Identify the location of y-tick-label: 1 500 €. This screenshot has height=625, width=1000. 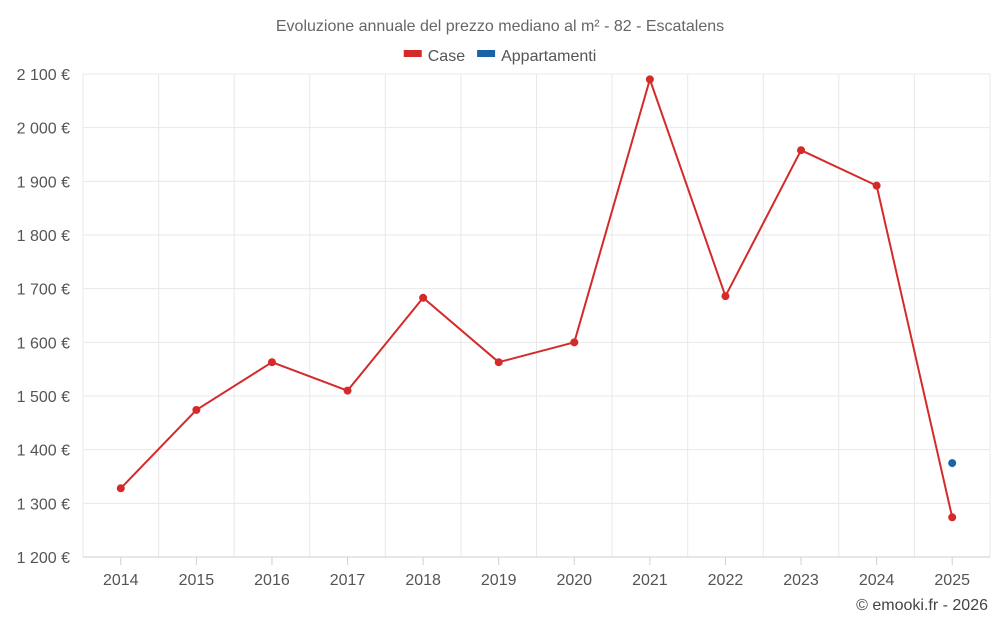
(43, 397).